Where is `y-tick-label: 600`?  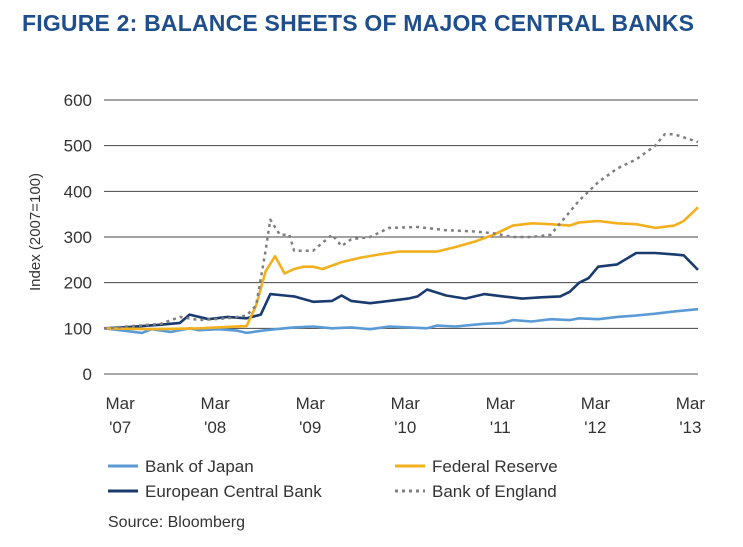
y-tick-label: 600 is located at coordinates (78, 100).